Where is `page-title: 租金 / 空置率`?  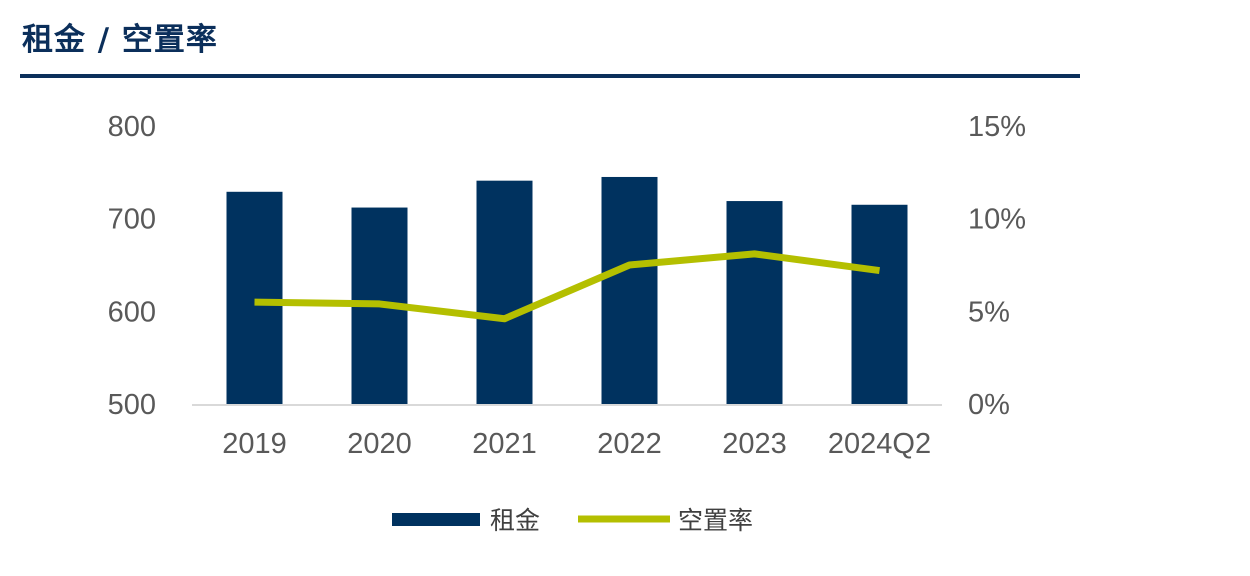 page-title: 租金 / 空置率 is located at coordinates (120, 40).